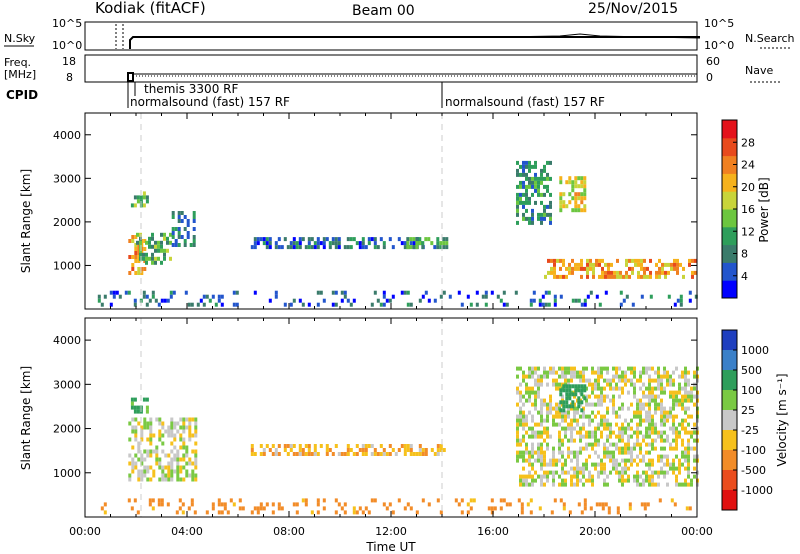 This screenshot has height=554, width=800. What do you see at coordinates (383, 11) in the screenshot?
I see `beam-title: Beam 00` at bounding box center [383, 11].